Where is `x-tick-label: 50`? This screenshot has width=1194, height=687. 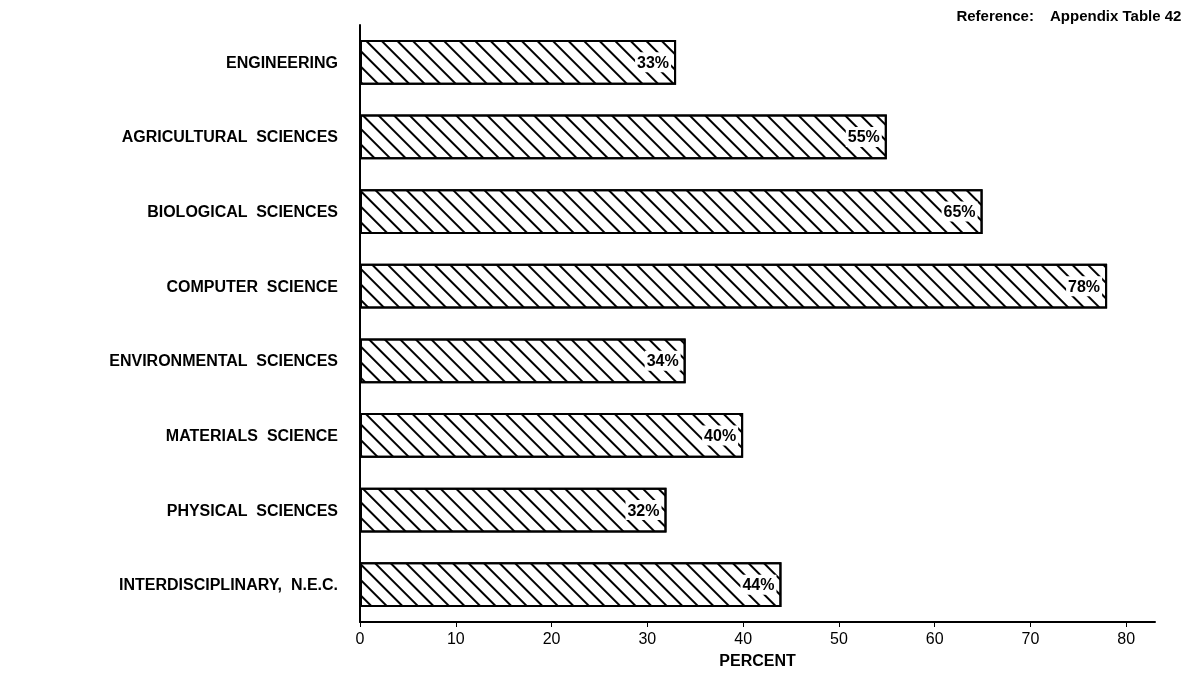
x-tick-label: 50 is located at coordinates (839, 638).